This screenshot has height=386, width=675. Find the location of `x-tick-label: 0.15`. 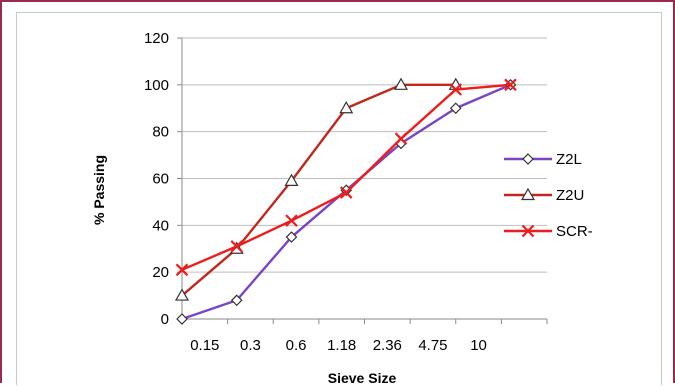

x-tick-label: 0.15 is located at coordinates (204, 345).